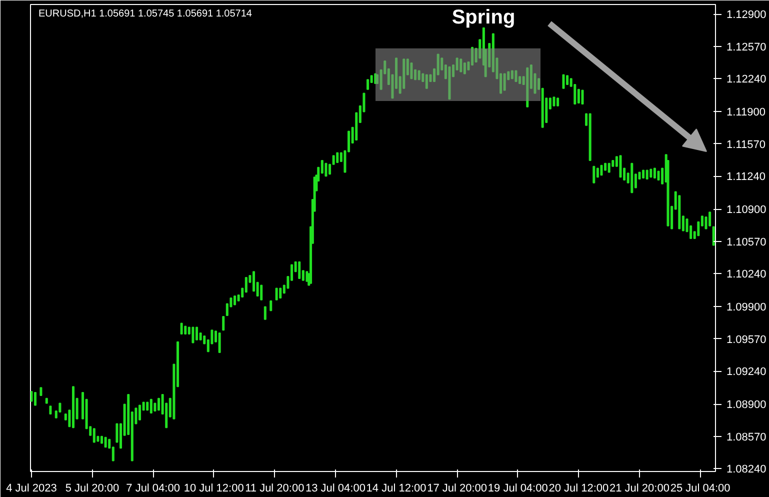  What do you see at coordinates (746, 470) in the screenshot?
I see `y-tick-label: 1.08240` at bounding box center [746, 470].